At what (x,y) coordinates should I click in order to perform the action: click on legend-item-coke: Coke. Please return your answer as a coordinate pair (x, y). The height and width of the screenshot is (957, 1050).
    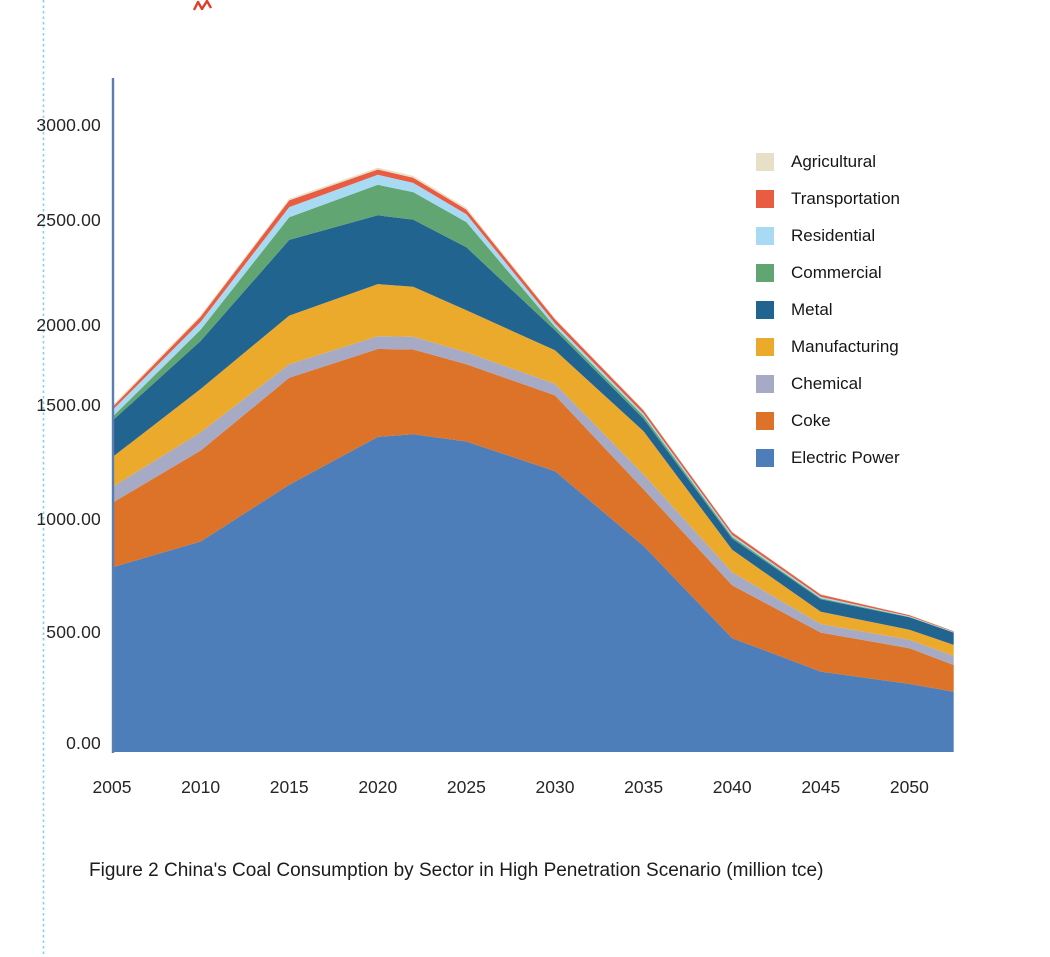
    Looking at the image, I should click on (828, 420).